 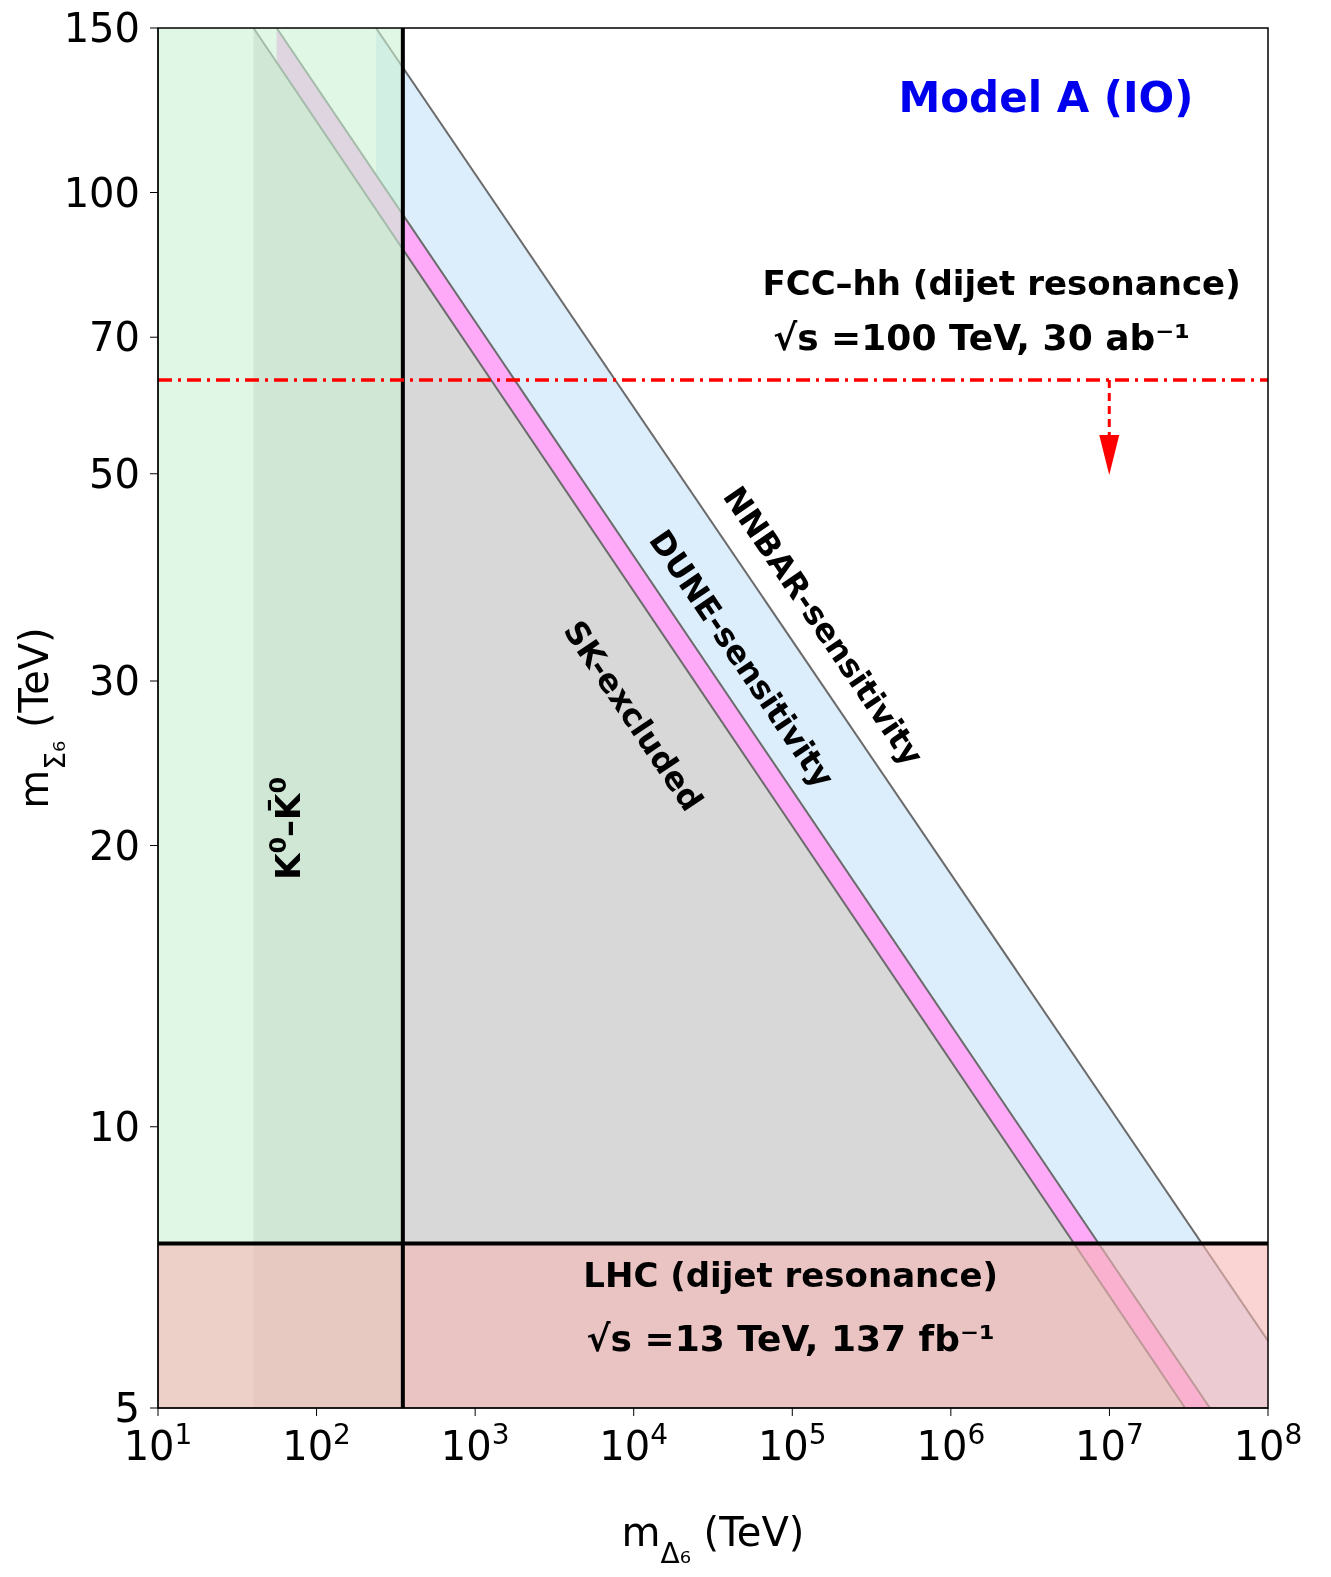 I want to click on ref-line-label: FCC–hh (dijet resonance), so click(x=1001, y=282).